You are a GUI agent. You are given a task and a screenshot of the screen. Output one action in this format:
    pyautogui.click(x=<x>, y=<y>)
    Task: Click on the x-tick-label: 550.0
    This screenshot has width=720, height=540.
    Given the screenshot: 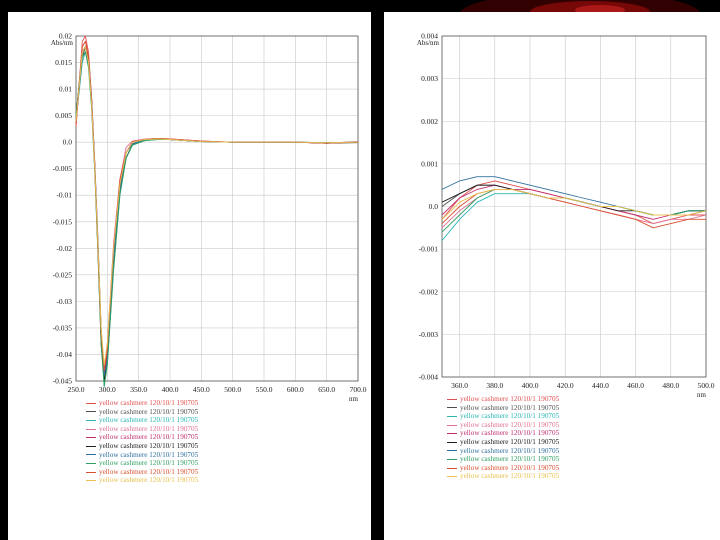 What is the action you would take?
    pyautogui.click(x=264, y=389)
    